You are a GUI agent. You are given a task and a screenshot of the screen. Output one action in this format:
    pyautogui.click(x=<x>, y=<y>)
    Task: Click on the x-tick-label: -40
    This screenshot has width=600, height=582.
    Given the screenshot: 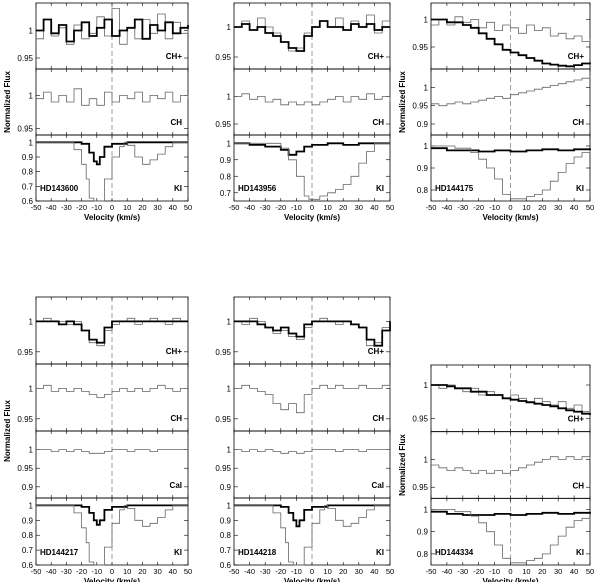 What is the action you would take?
    pyautogui.click(x=446, y=571)
    